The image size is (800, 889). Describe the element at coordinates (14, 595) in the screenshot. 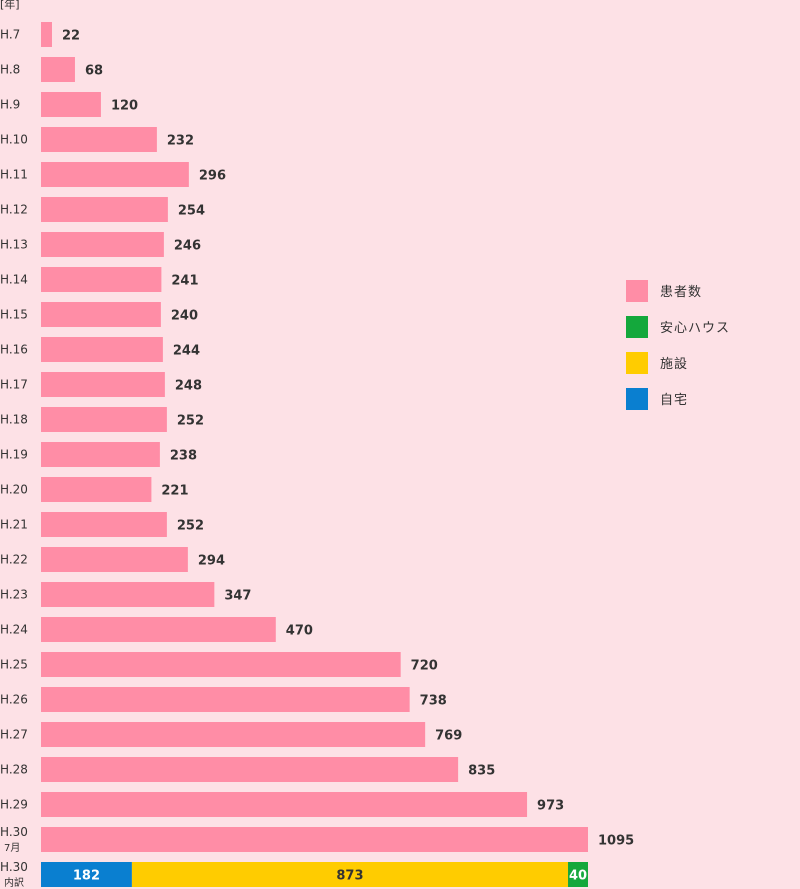

I see `y-tick-label: H.23` at that location.